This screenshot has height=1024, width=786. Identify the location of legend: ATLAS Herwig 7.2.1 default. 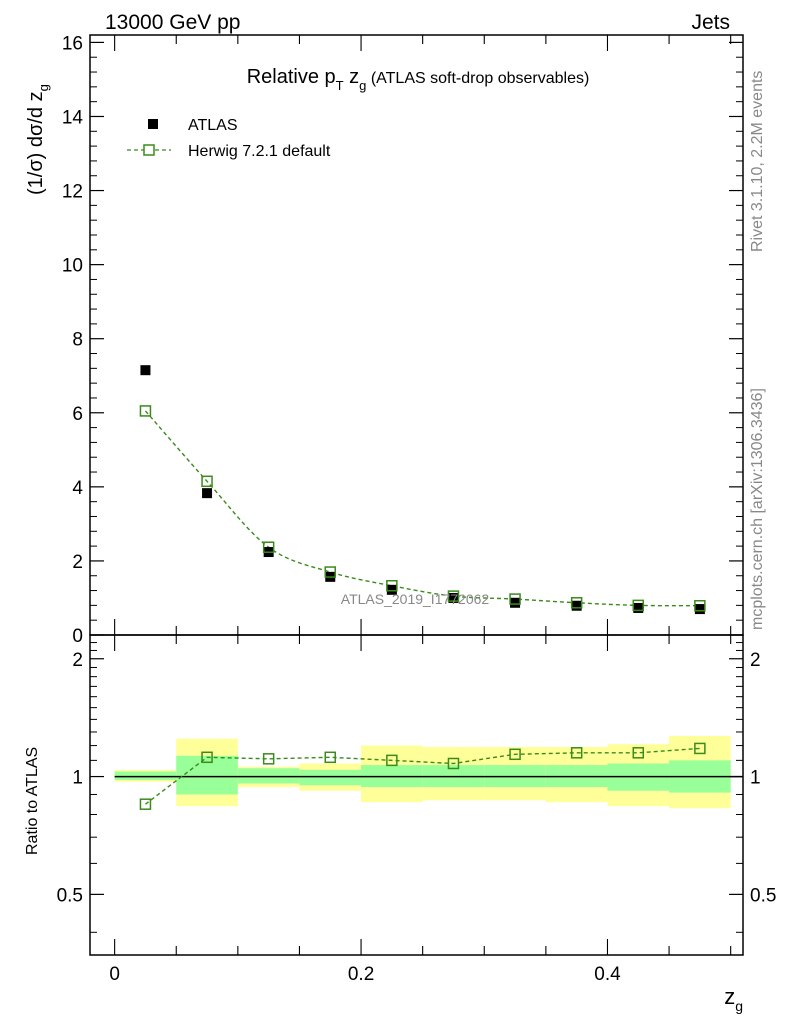
(229, 138).